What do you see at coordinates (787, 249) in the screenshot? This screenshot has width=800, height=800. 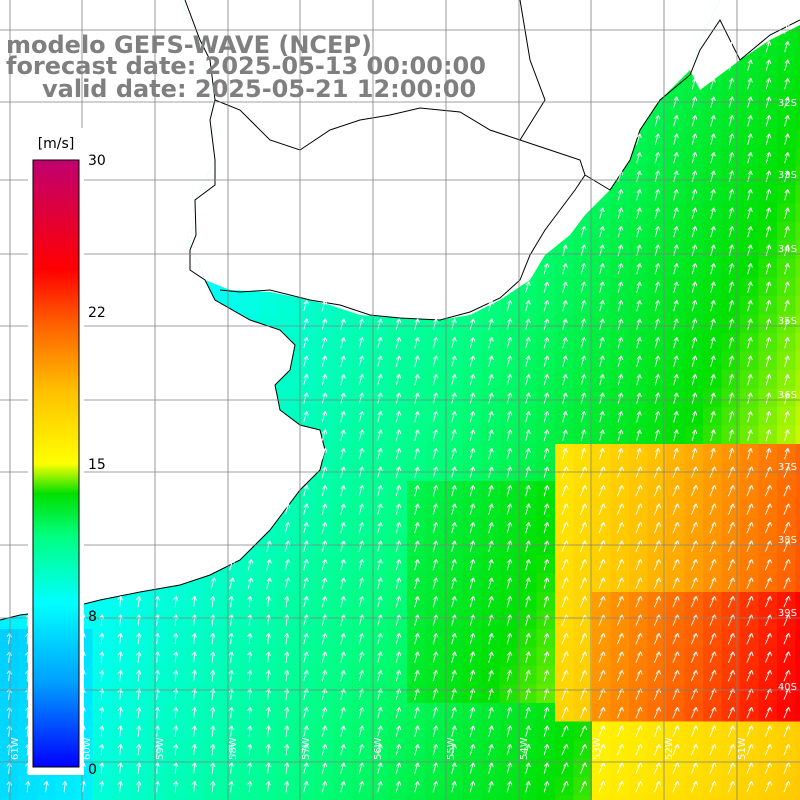 I see `lat-label: 34S` at bounding box center [787, 249].